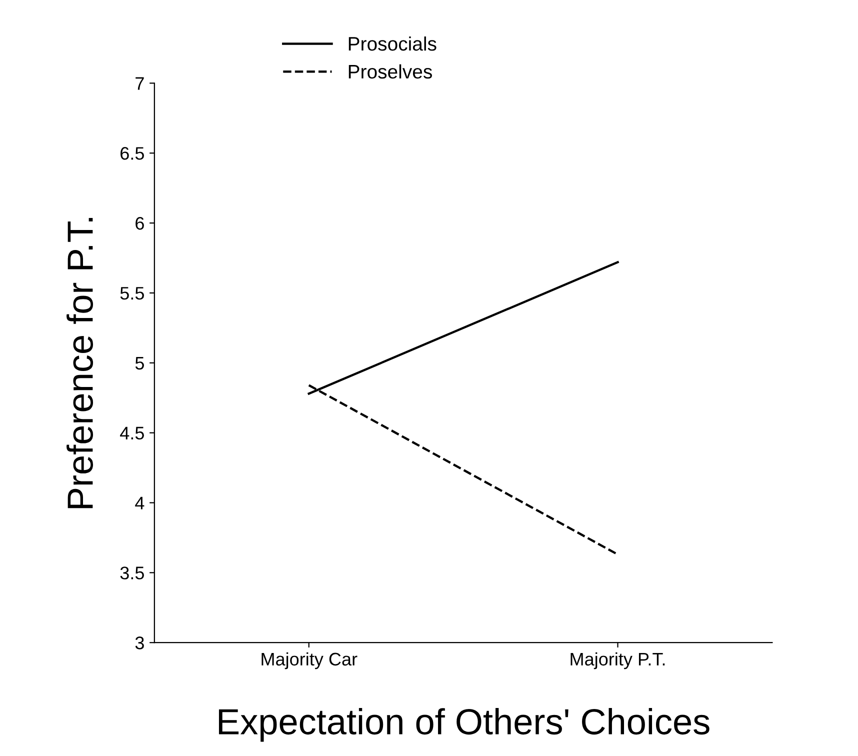 The width and height of the screenshot is (858, 756). What do you see at coordinates (132, 293) in the screenshot?
I see `y-tick-label: 5.5` at bounding box center [132, 293].